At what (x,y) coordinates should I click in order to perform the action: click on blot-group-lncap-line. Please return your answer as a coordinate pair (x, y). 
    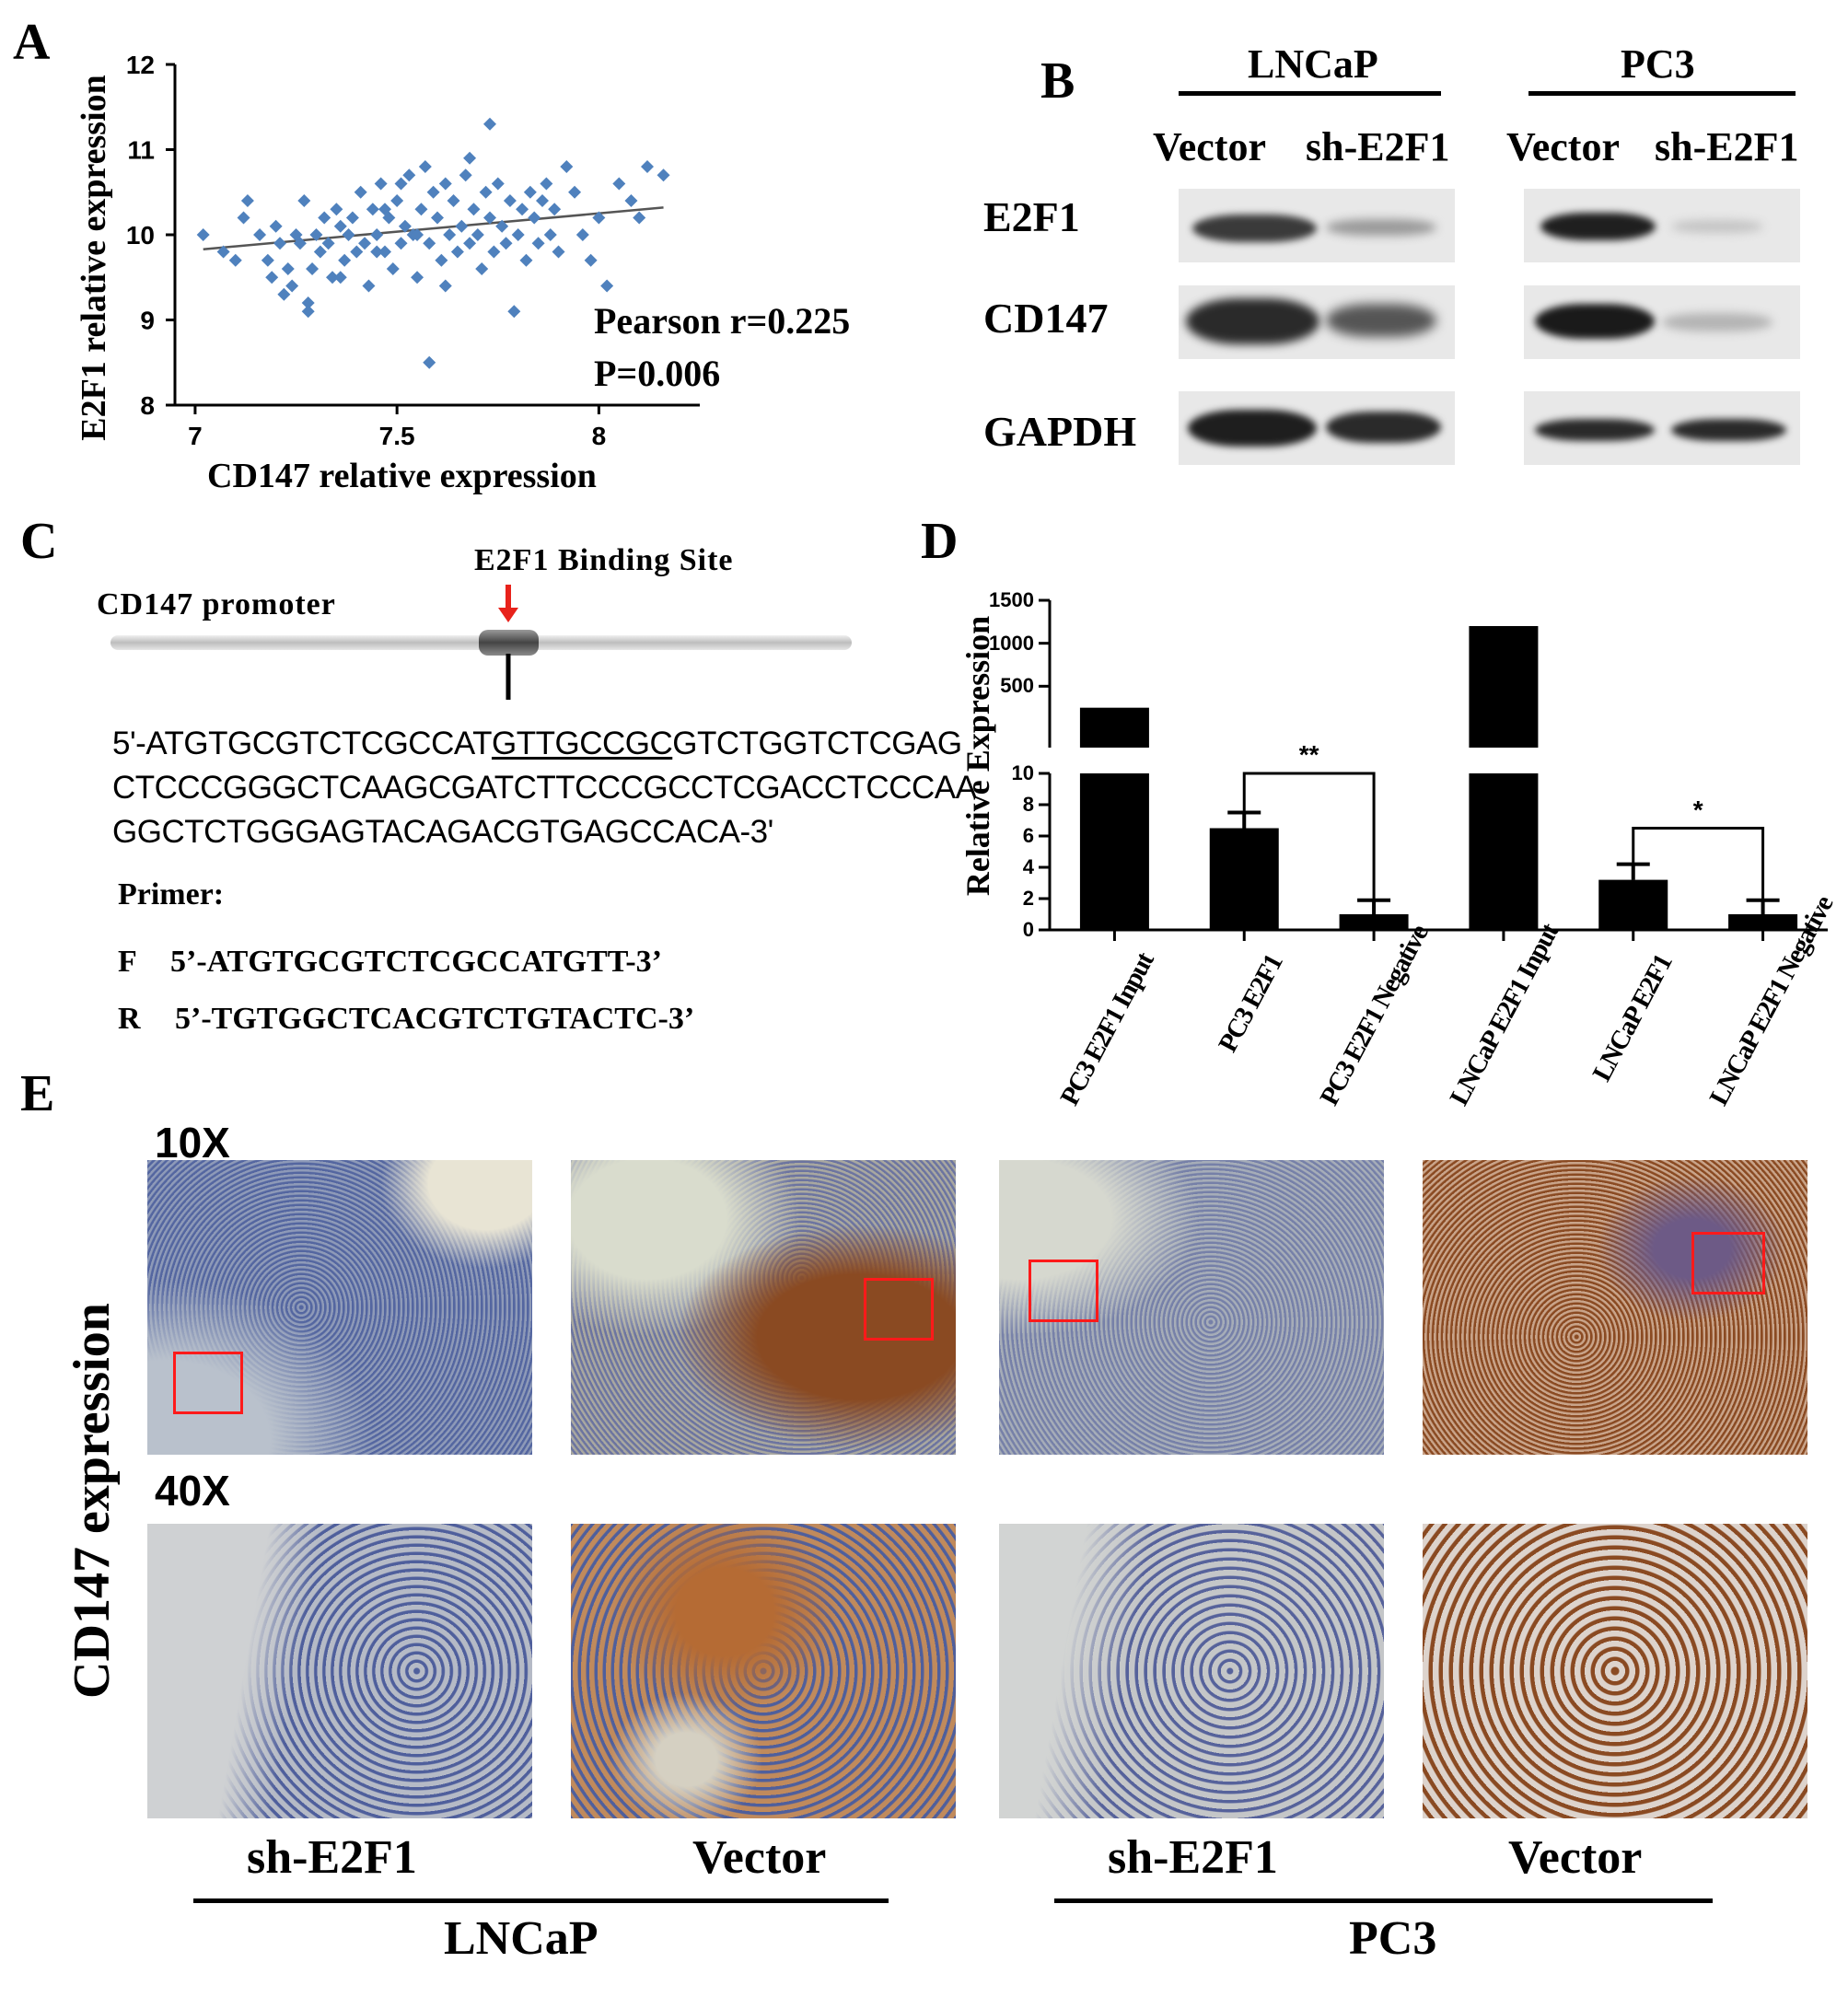
    Looking at the image, I should click on (1310, 93).